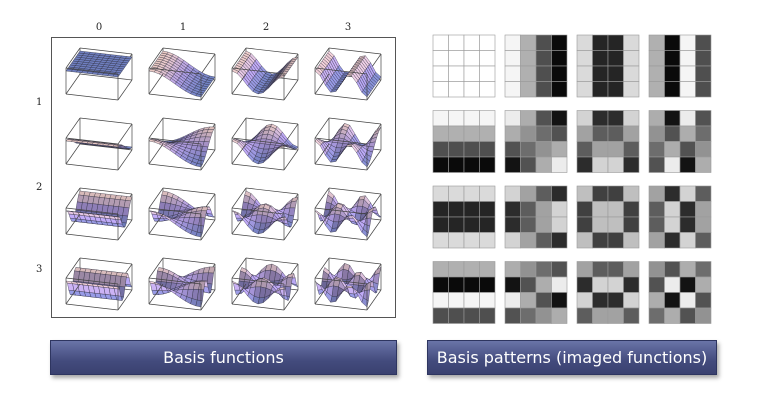  What do you see at coordinates (183, 27) in the screenshot?
I see `column-label-1: 1` at bounding box center [183, 27].